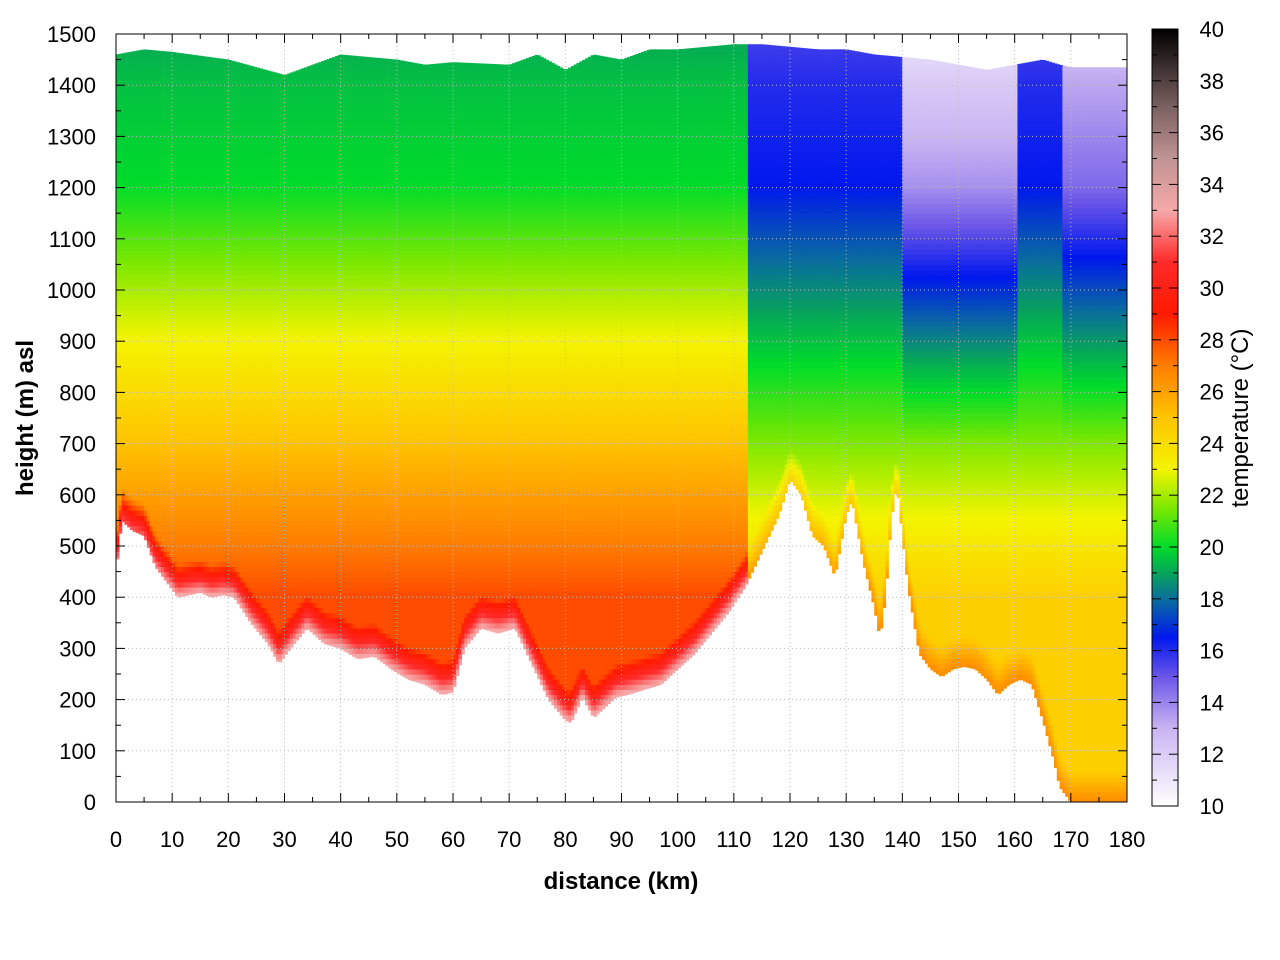 Image resolution: width=1280 pixels, height=960 pixels. I want to click on colorbar-tick-label: 16, so click(1212, 651).